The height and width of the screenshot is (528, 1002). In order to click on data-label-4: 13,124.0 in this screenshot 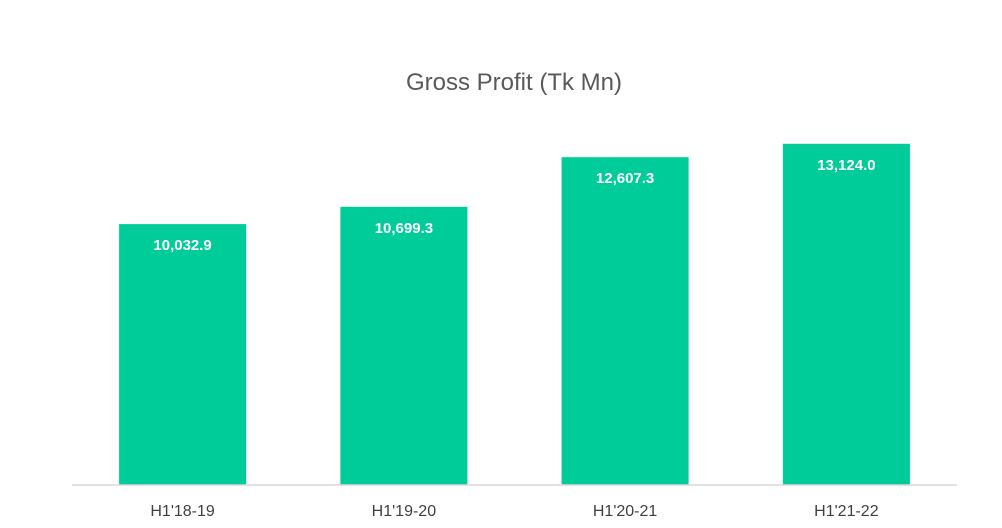, I will do `click(846, 165)`.